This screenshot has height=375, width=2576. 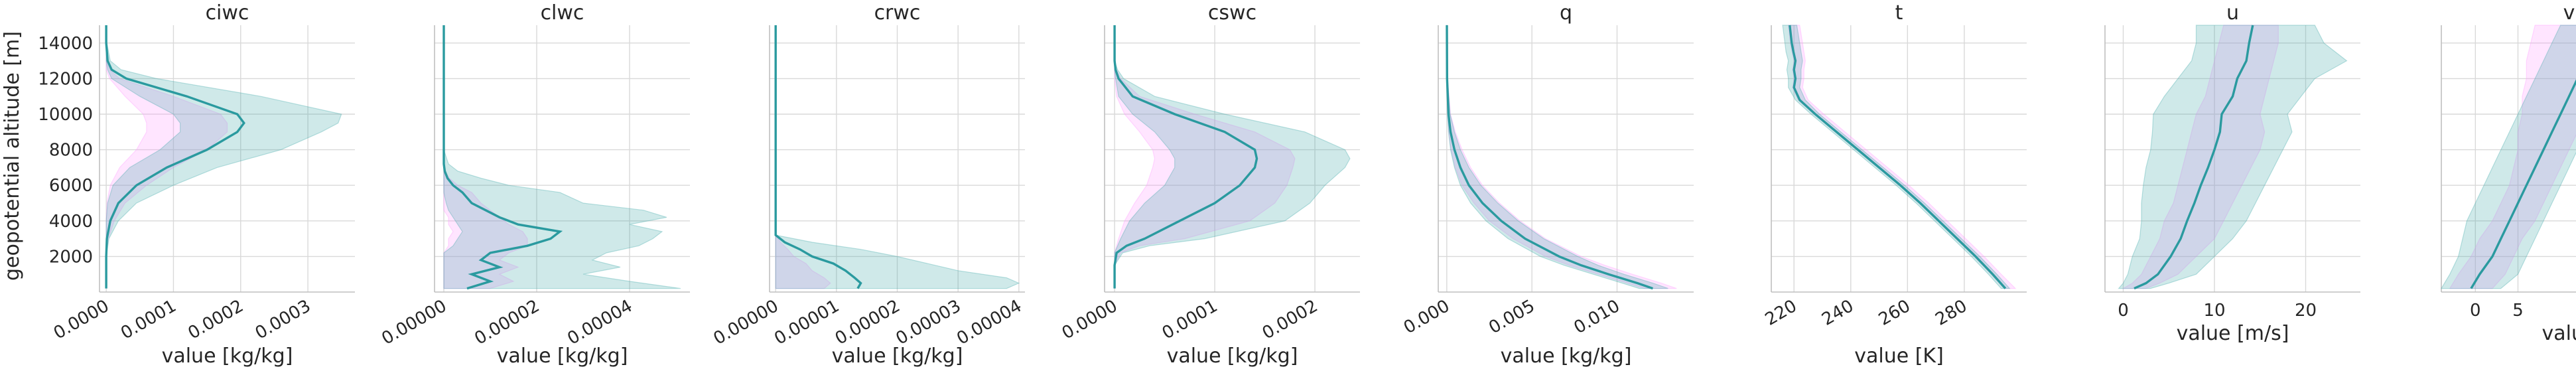 What do you see at coordinates (2518, 311) in the screenshot?
I see `x-tick-label: 5` at bounding box center [2518, 311].